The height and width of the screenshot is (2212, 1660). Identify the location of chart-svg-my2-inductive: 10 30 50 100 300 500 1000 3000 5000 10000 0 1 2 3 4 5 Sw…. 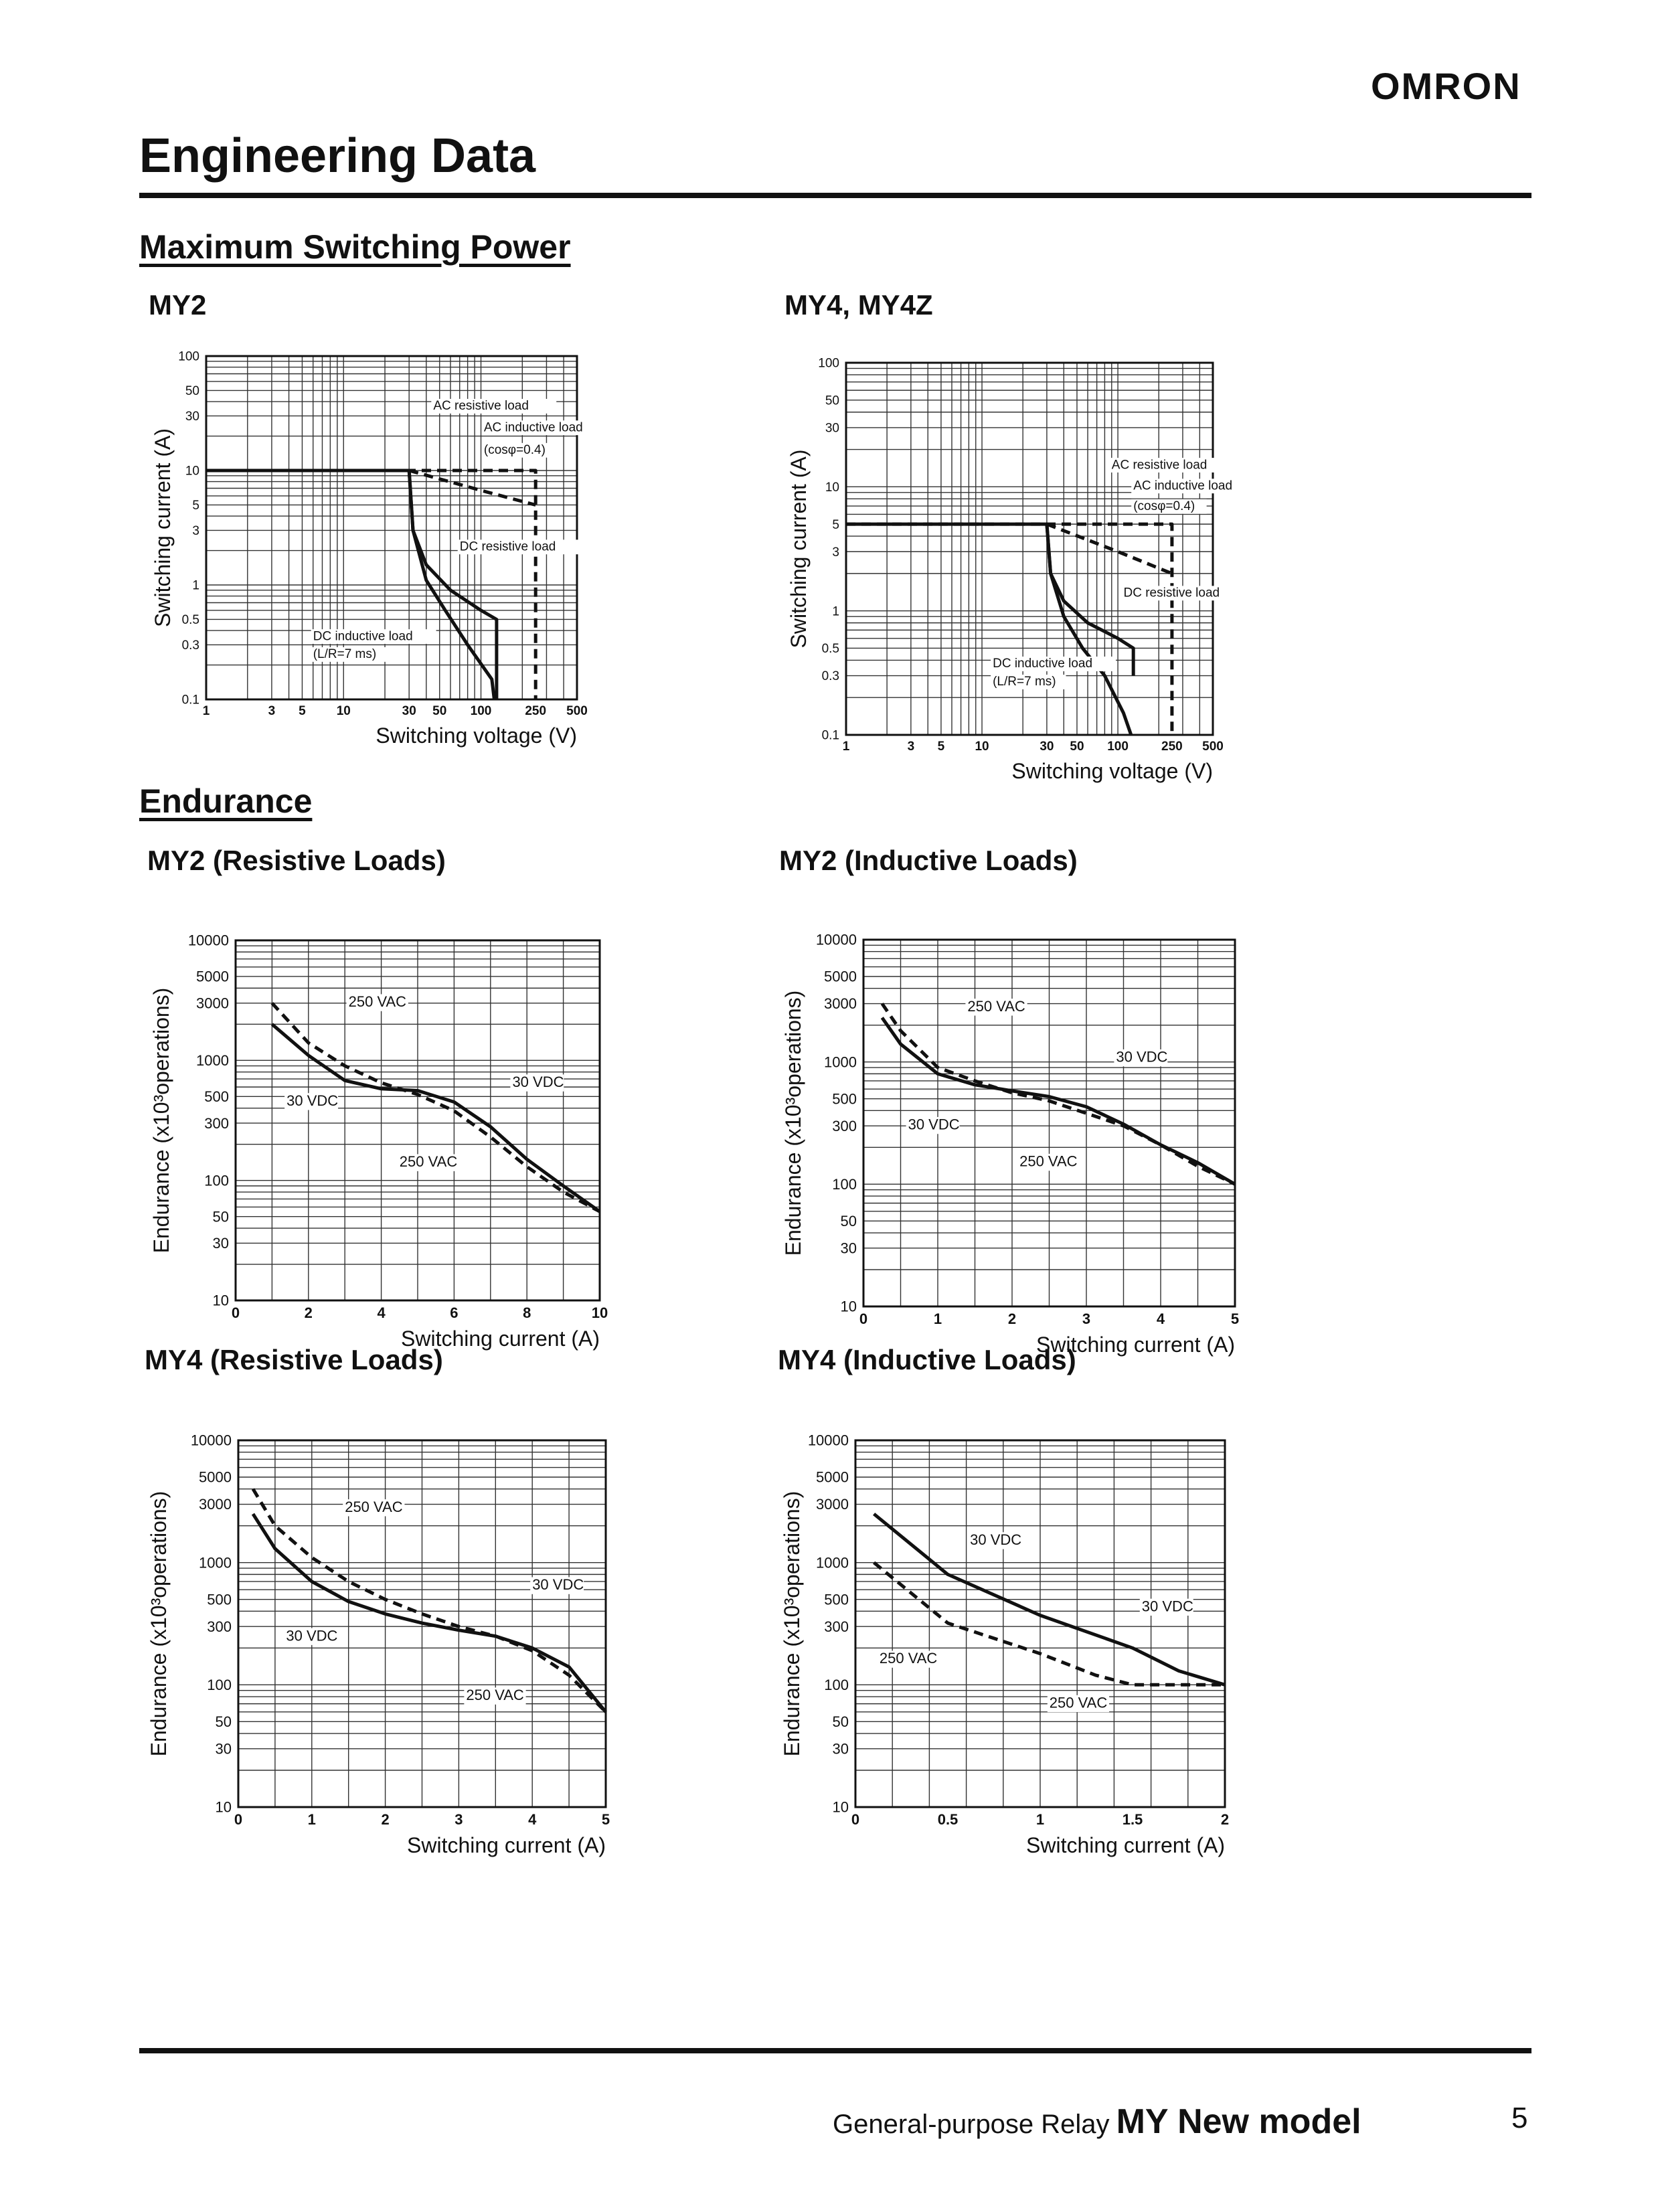
(1010, 1144).